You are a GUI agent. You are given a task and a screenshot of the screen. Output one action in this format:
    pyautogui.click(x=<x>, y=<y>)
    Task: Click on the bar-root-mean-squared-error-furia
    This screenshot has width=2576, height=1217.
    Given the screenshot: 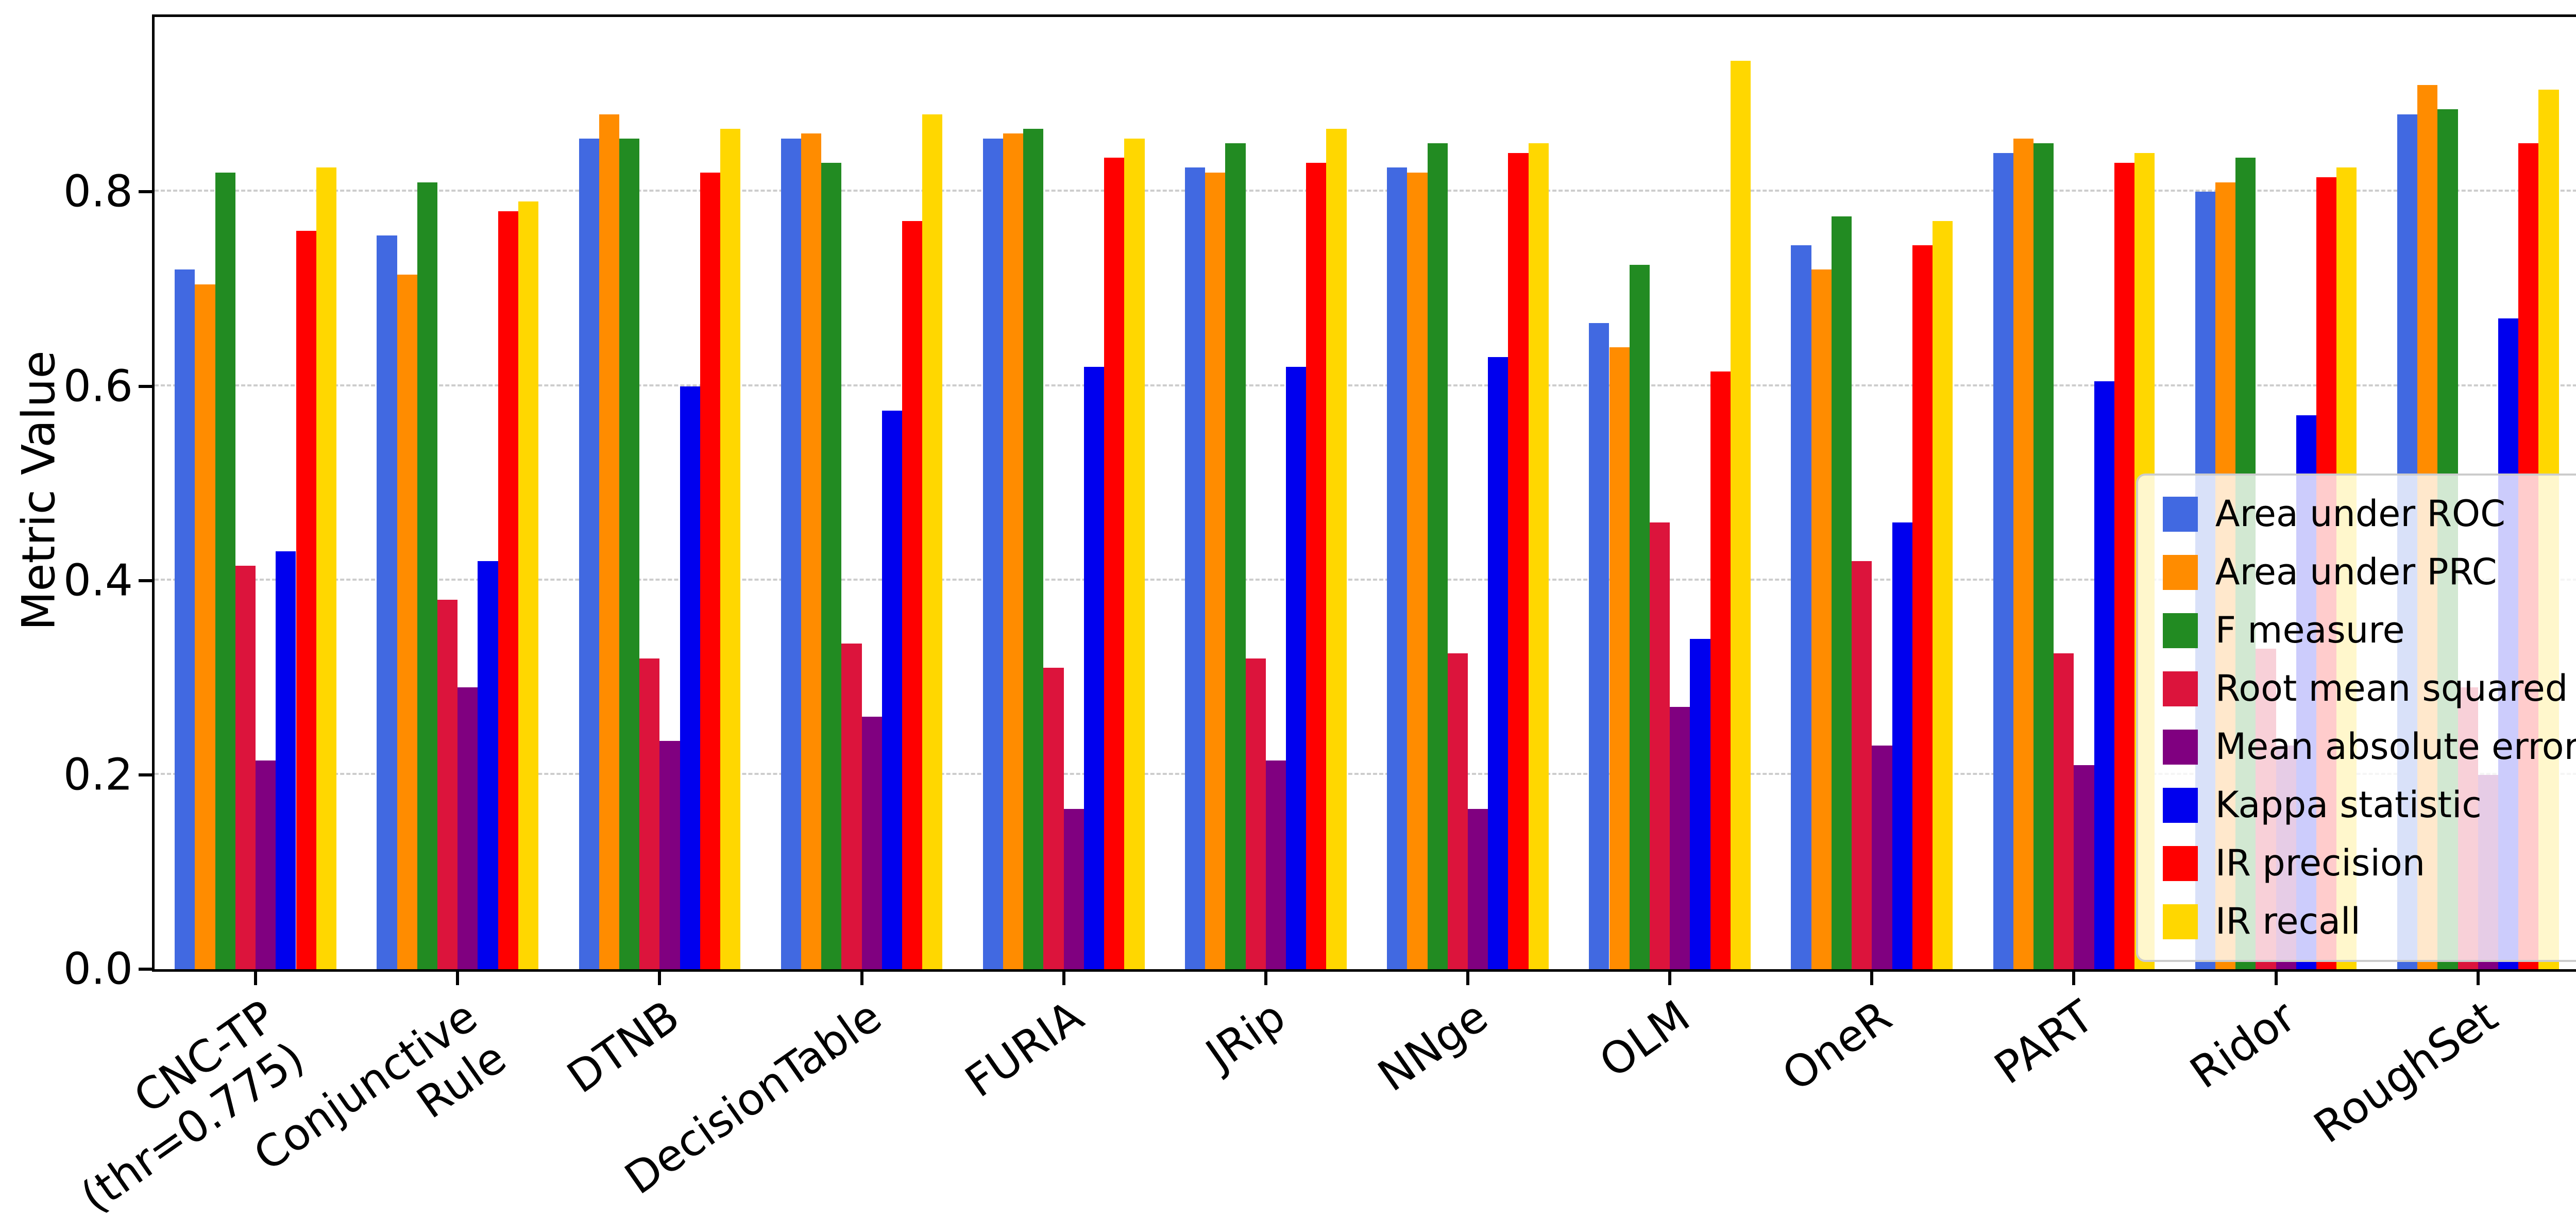 What is the action you would take?
    pyautogui.click(x=1053, y=818)
    